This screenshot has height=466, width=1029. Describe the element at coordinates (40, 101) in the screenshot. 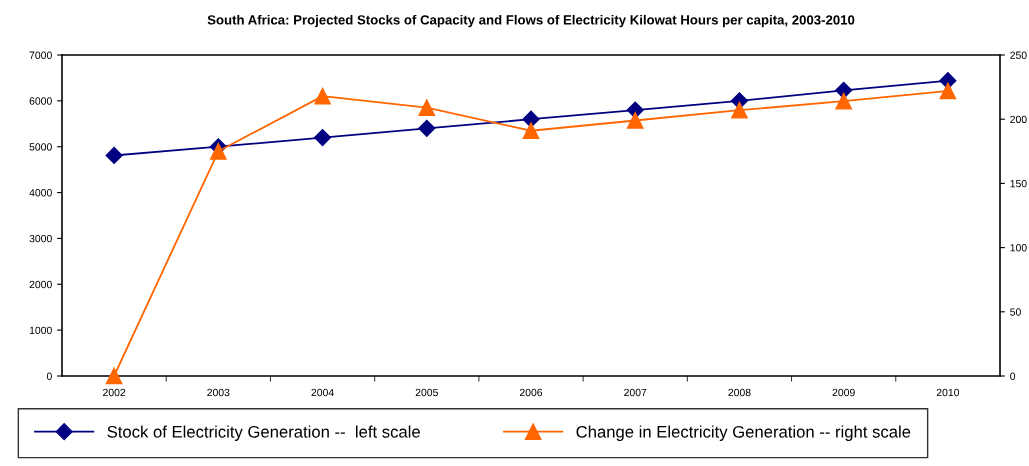

I see `y-tick-label: 6000` at that location.